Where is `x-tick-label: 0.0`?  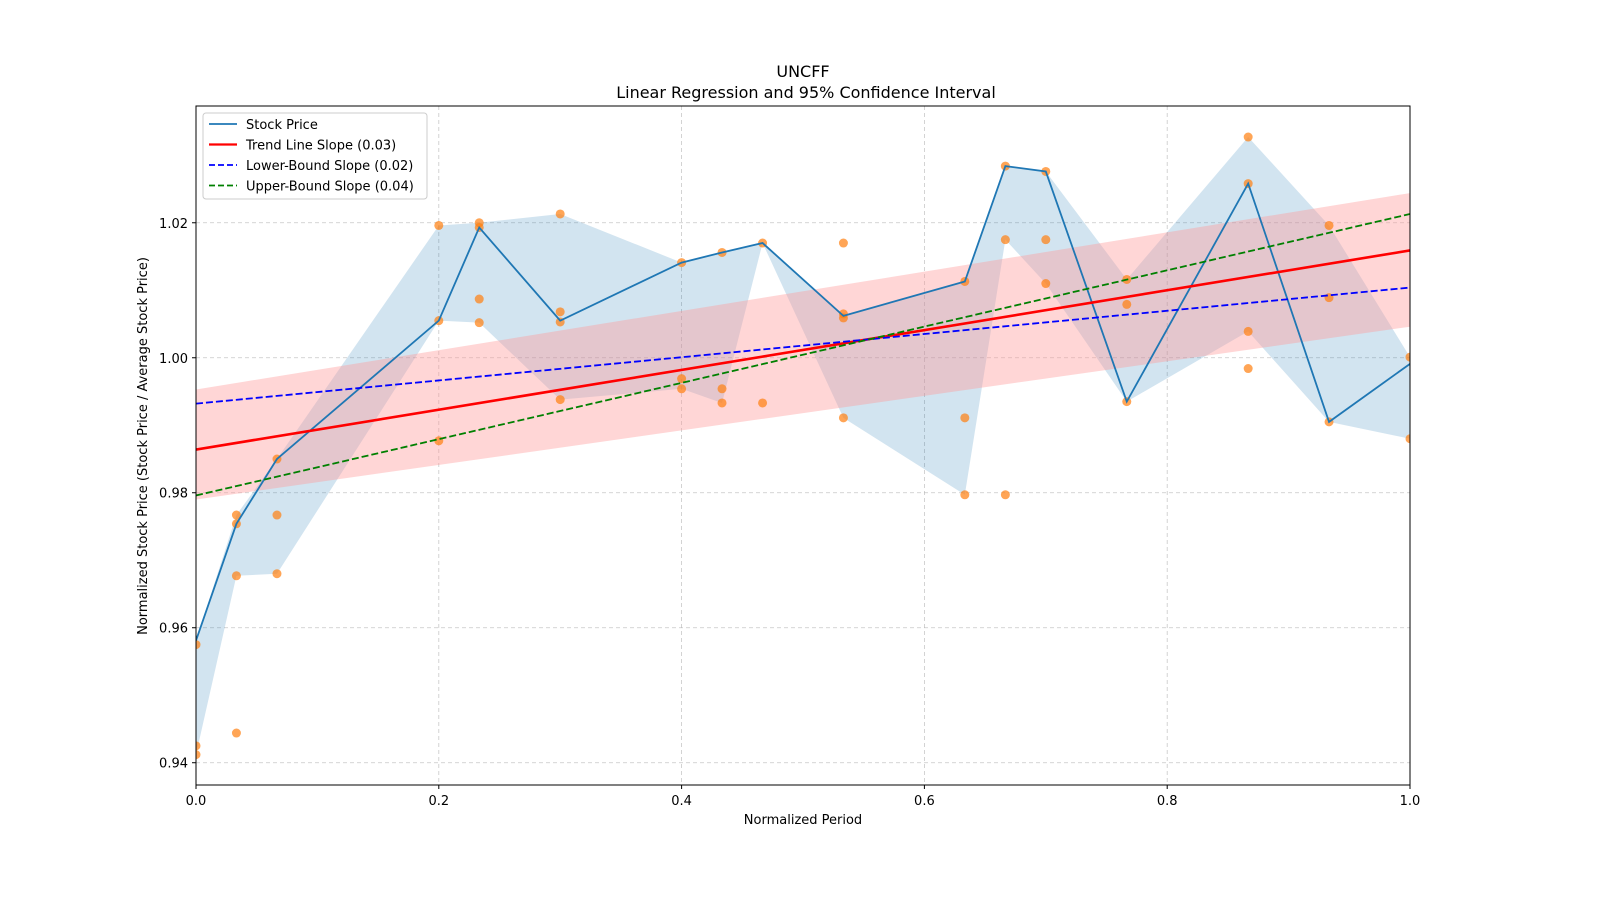 x-tick-label: 0.0 is located at coordinates (196, 801).